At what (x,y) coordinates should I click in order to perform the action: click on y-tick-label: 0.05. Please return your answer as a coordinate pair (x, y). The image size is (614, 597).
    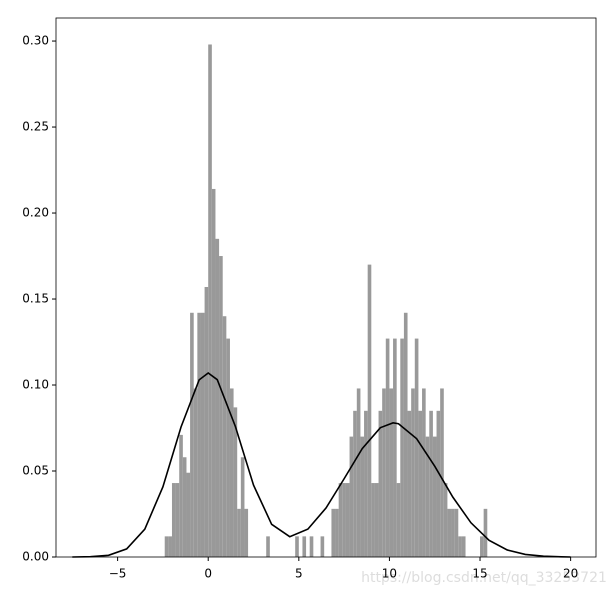
    Looking at the image, I should click on (35, 471).